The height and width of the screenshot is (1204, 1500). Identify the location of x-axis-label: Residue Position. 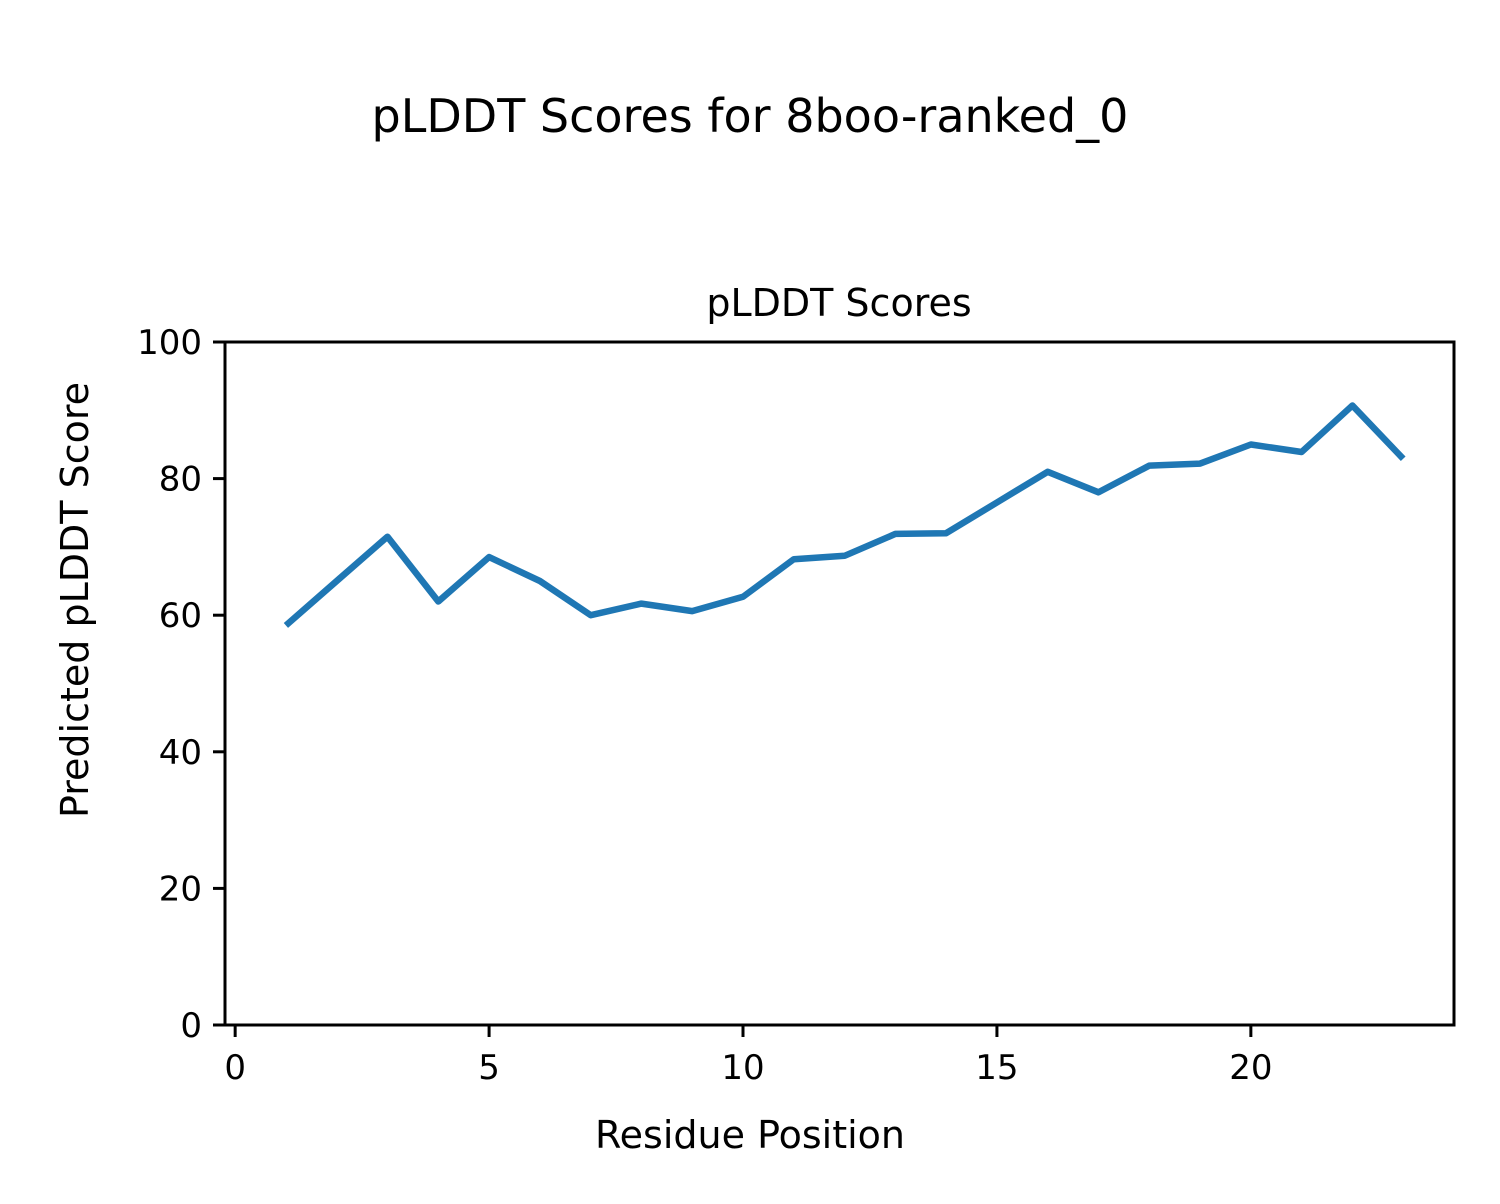
(750, 1135).